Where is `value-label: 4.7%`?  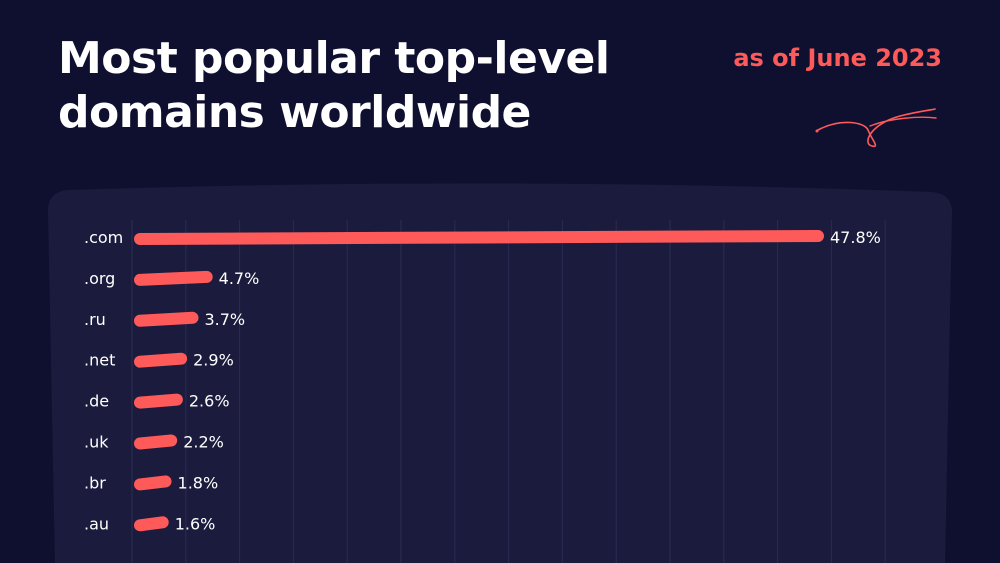
value-label: 4.7% is located at coordinates (239, 278).